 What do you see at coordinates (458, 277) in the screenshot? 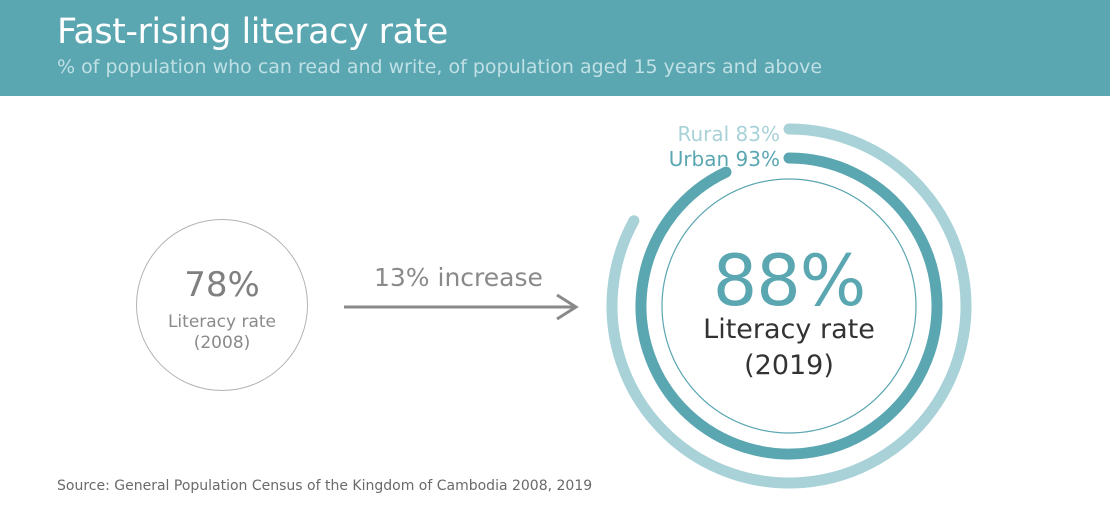
I see `increase-label: 13% increase` at bounding box center [458, 277].